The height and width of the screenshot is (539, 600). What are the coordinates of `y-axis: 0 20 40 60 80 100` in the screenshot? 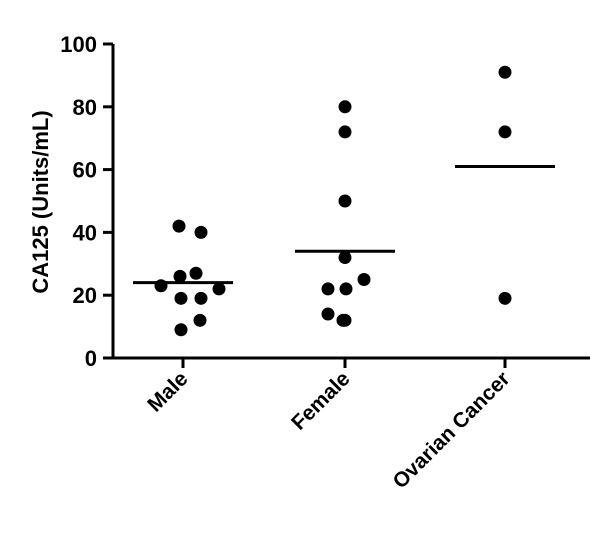 It's located at (87, 201).